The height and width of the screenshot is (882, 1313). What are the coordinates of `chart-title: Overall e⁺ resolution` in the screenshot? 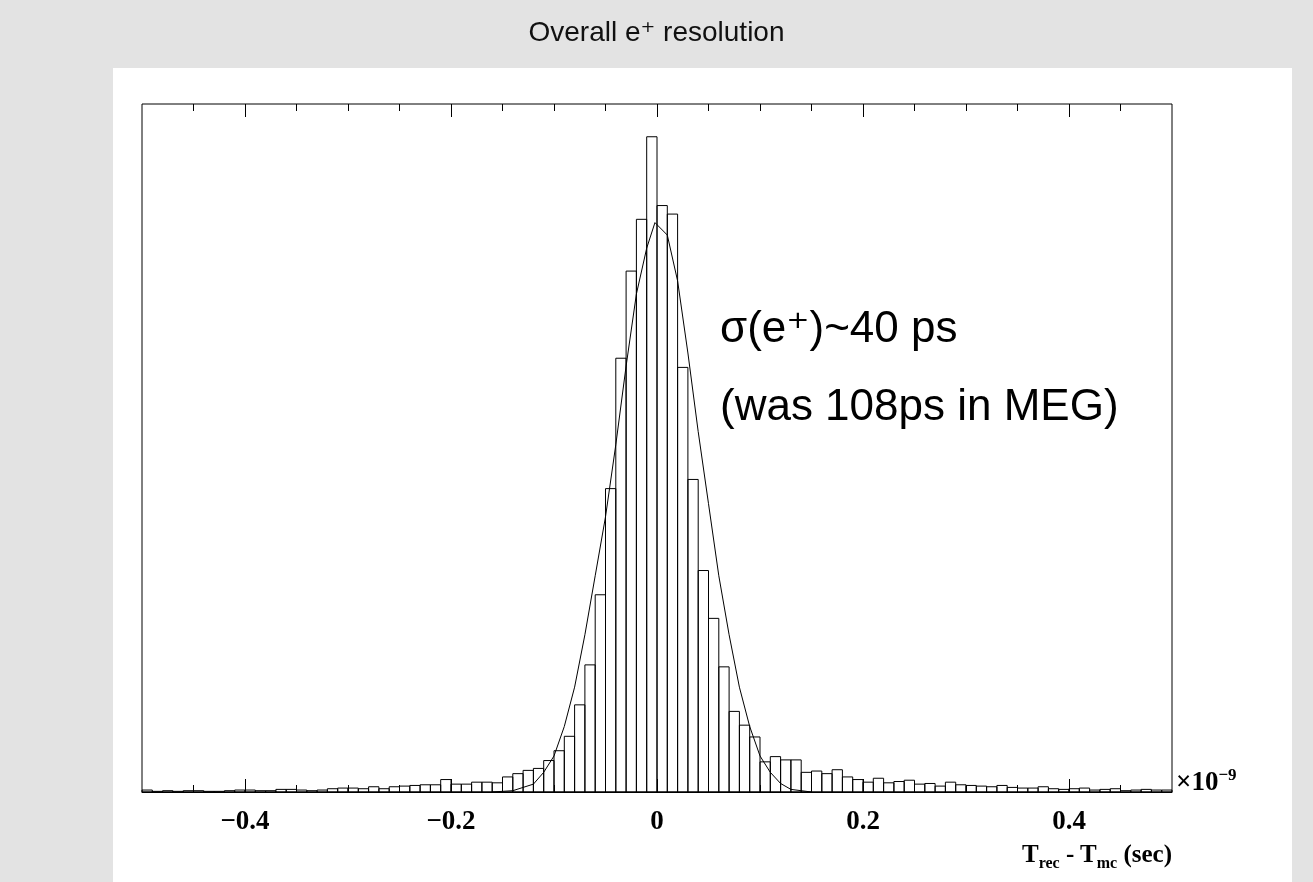 It's located at (656, 31).